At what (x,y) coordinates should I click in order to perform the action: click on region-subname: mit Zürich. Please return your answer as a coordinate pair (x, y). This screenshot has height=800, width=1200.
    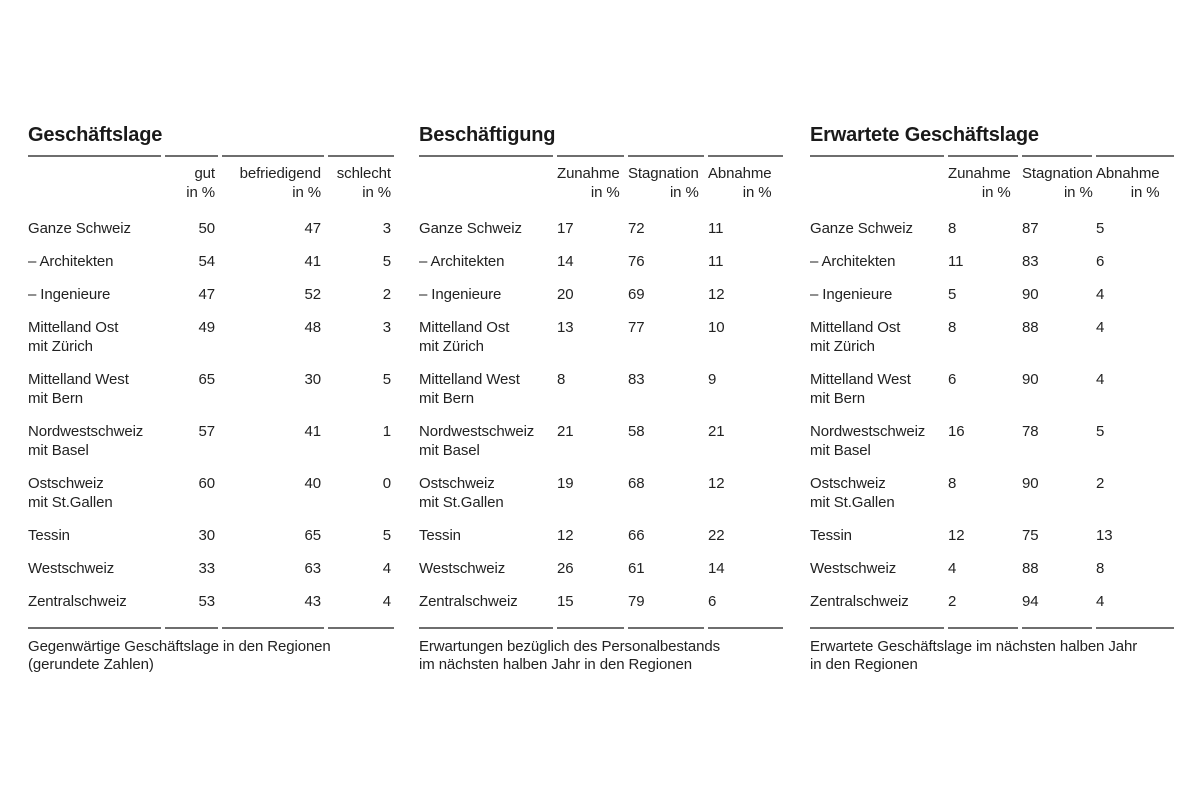
    Looking at the image, I should click on (842, 346).